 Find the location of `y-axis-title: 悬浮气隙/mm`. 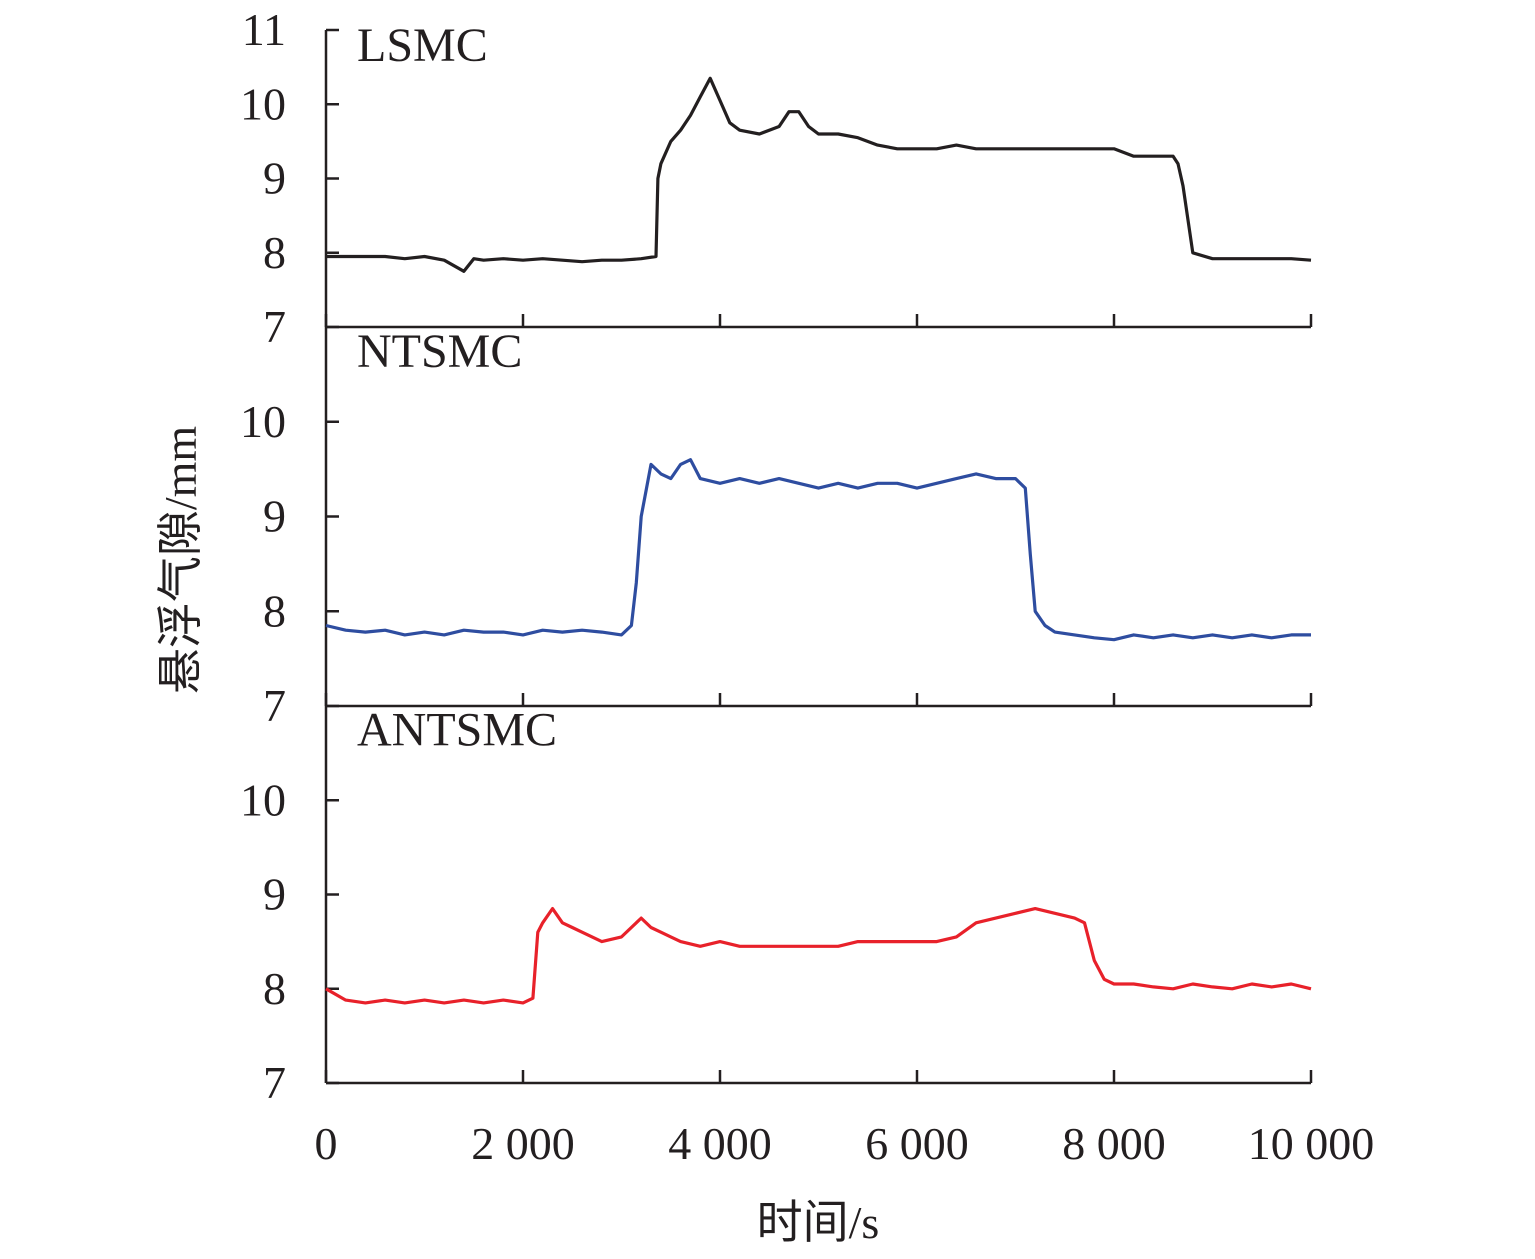

y-axis-title: 悬浮气隙/mm is located at coordinates (180, 560).